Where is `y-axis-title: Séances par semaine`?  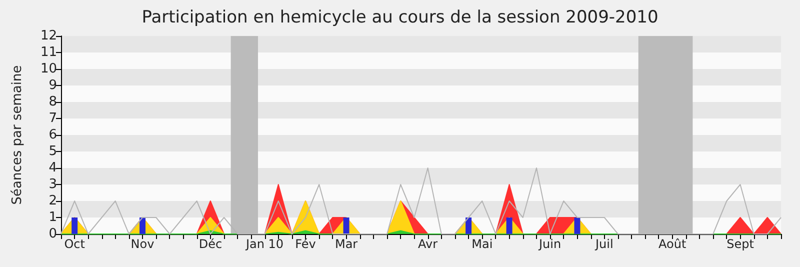
y-axis-title: Séances par semaine is located at coordinates (17, 135).